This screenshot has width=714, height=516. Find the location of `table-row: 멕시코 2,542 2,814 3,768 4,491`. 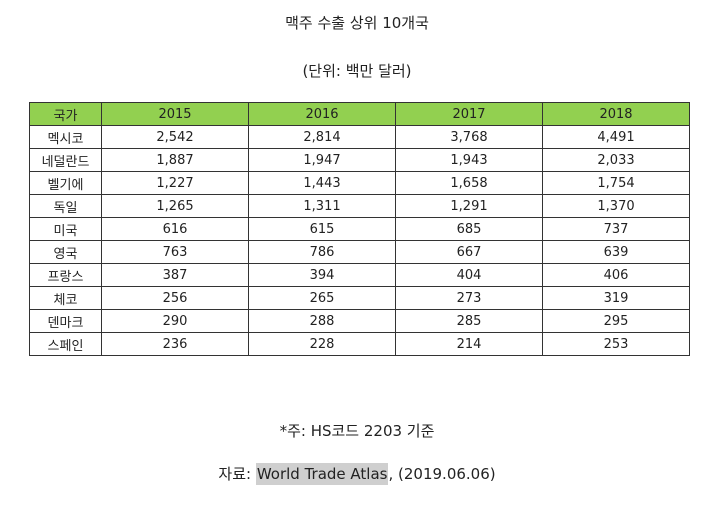

table-row: 멕시코 2,542 2,814 3,768 4,491 is located at coordinates (359, 137).